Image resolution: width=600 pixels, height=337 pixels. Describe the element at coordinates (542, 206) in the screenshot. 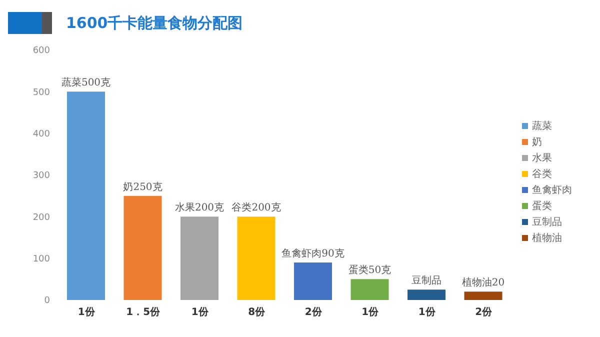

I see `legend-label: 蛋类` at that location.